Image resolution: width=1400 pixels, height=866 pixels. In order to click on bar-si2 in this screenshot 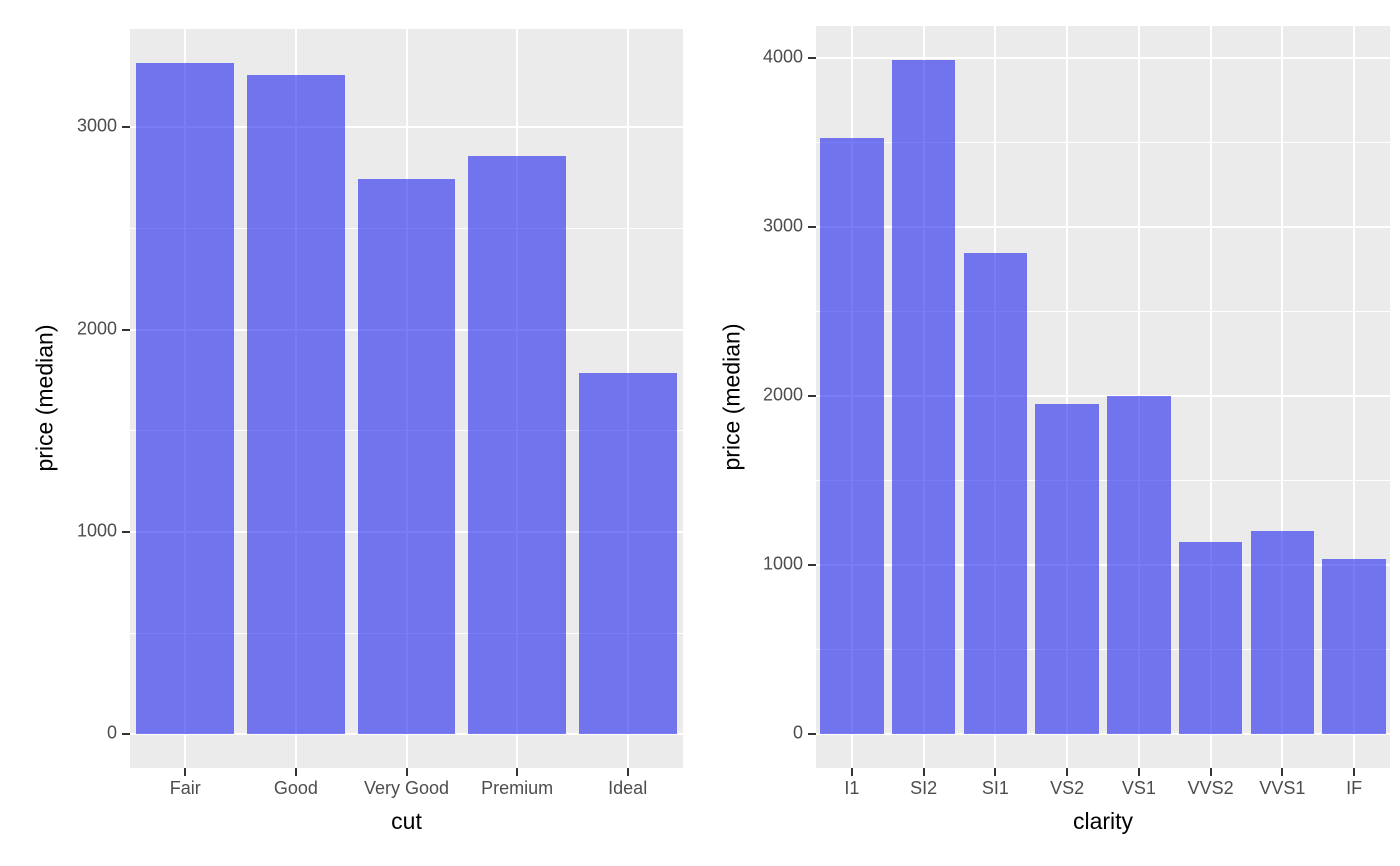, I will do `click(923, 397)`.